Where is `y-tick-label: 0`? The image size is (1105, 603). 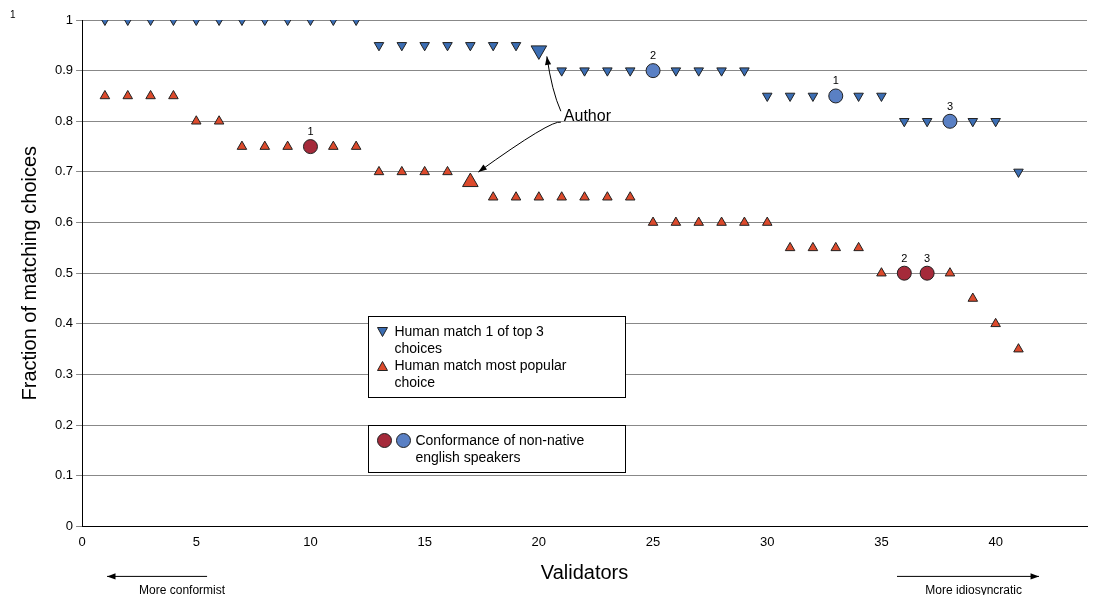 y-tick-label: 0 is located at coordinates (69, 525).